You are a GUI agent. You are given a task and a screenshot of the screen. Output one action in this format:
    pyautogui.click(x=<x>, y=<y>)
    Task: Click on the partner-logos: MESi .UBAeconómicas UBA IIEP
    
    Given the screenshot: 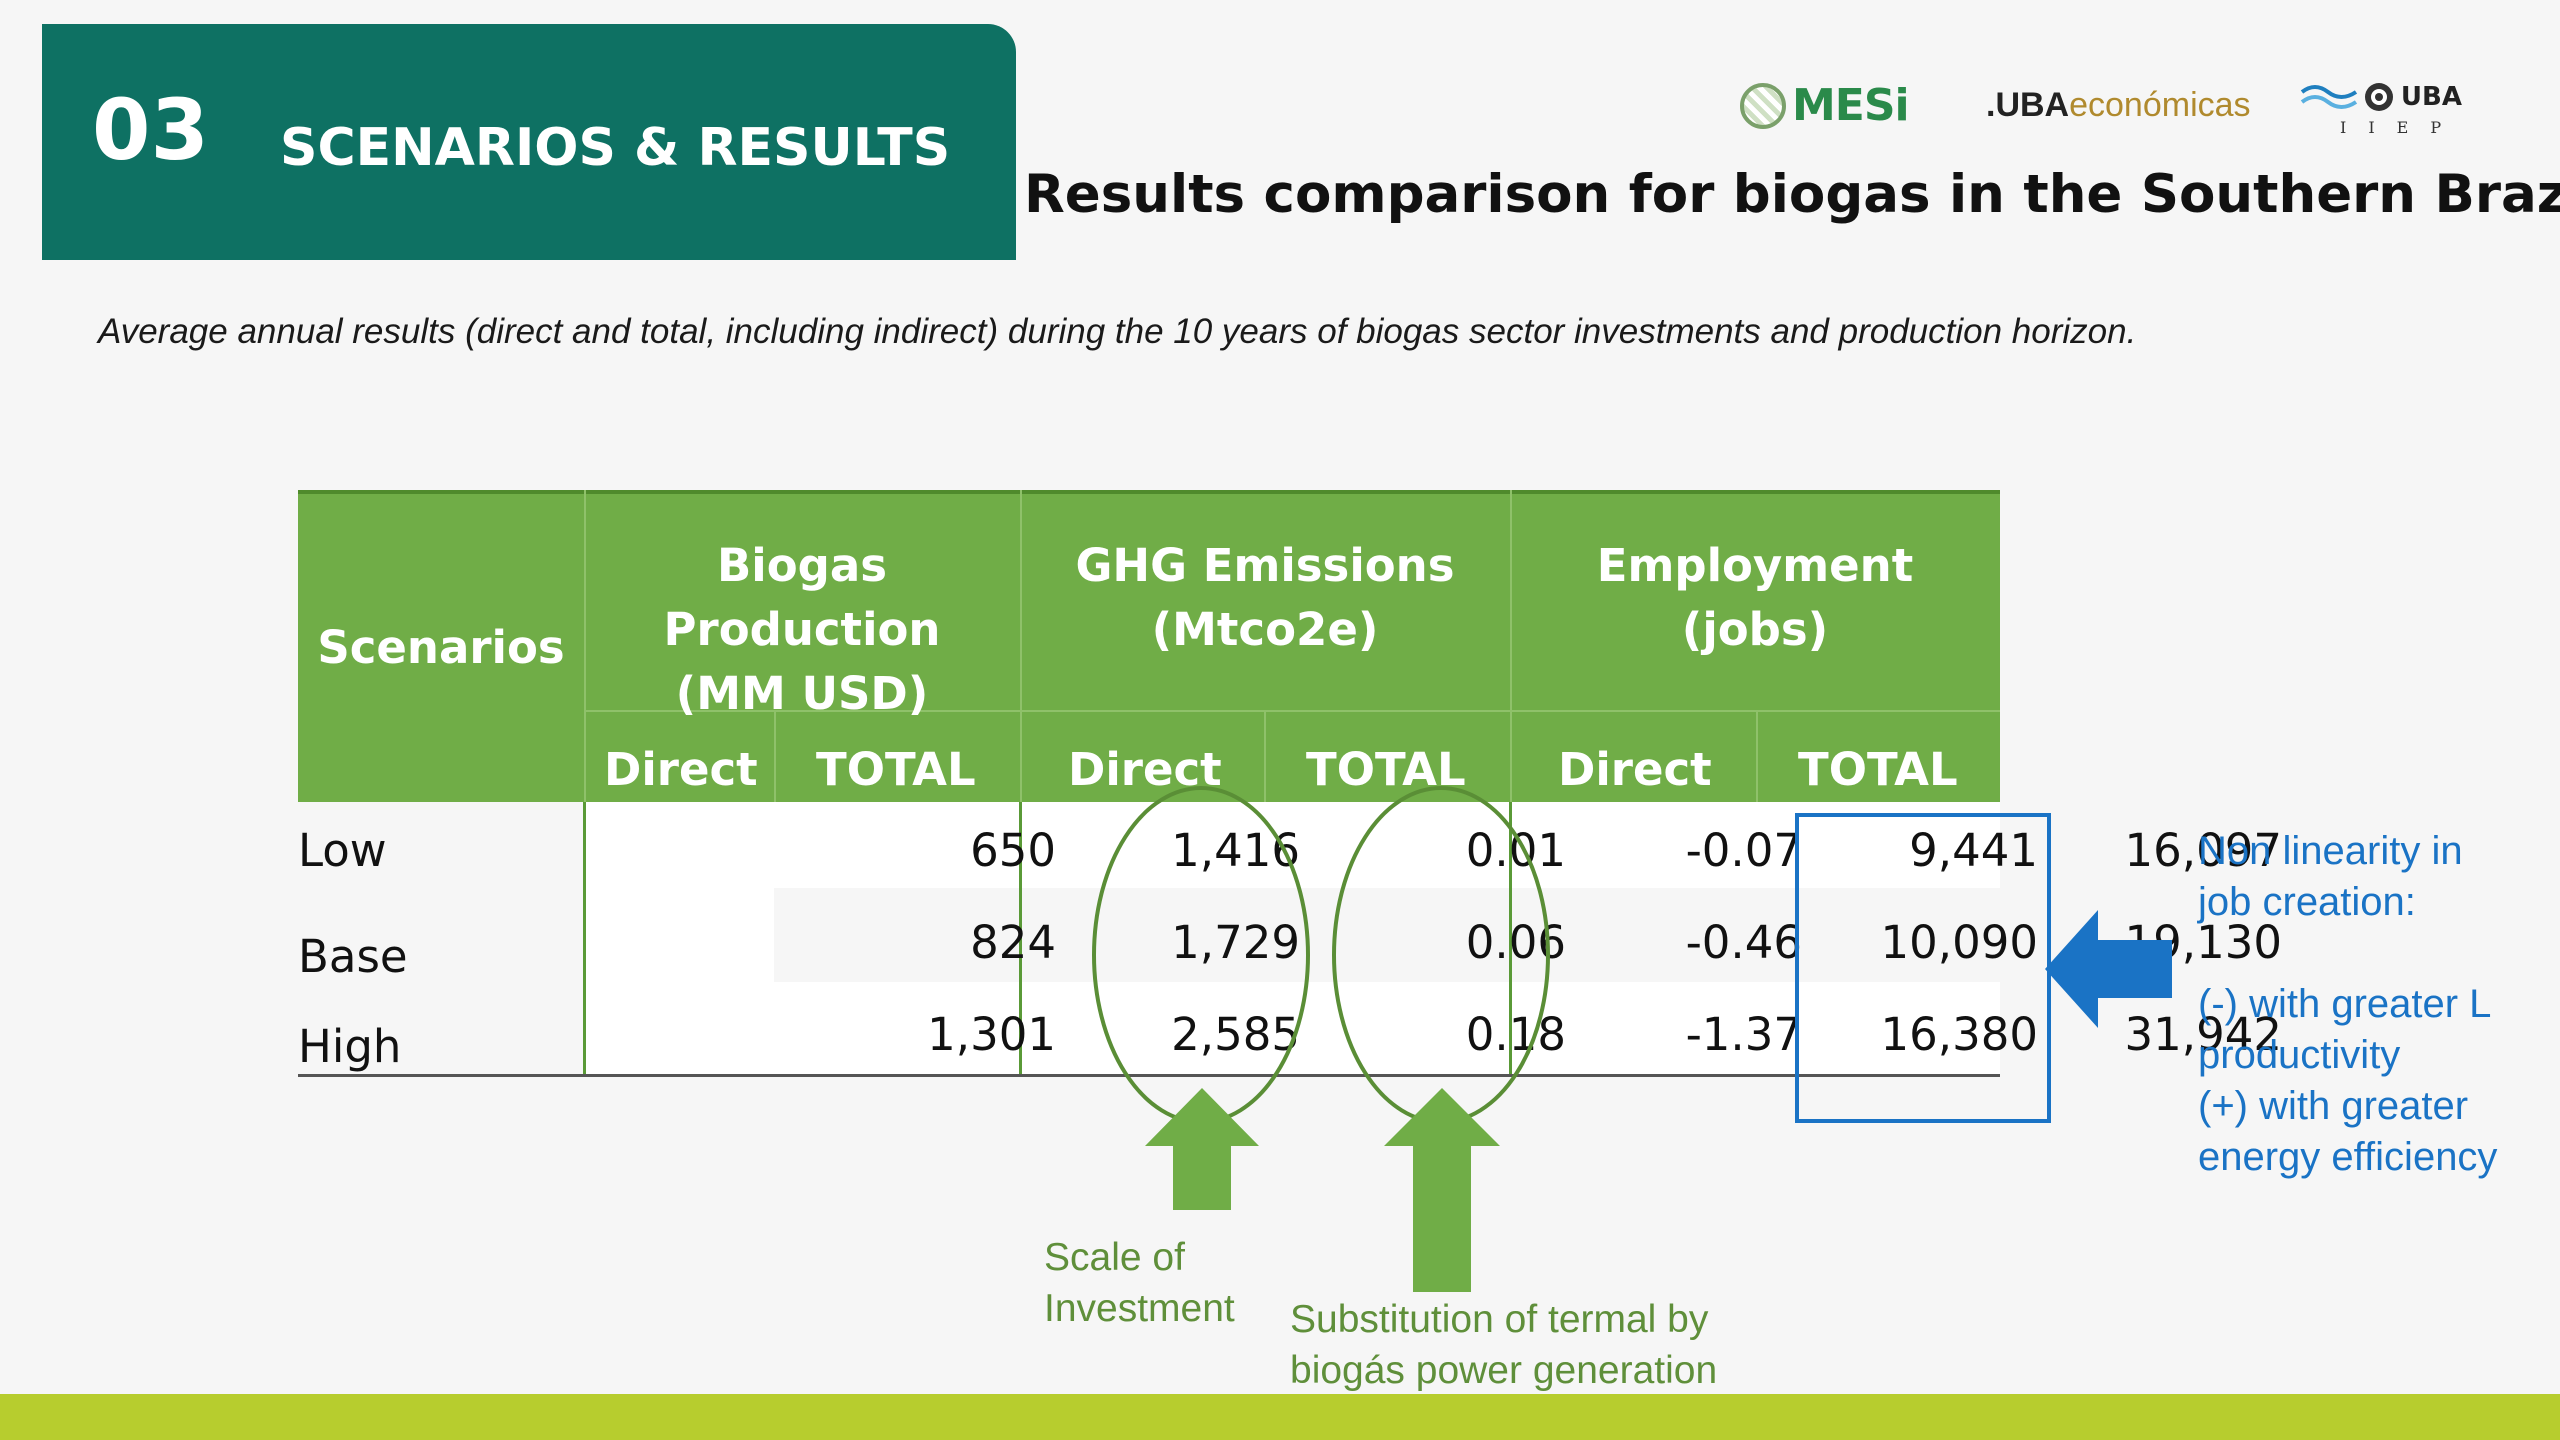 What is the action you would take?
    pyautogui.click(x=2110, y=120)
    